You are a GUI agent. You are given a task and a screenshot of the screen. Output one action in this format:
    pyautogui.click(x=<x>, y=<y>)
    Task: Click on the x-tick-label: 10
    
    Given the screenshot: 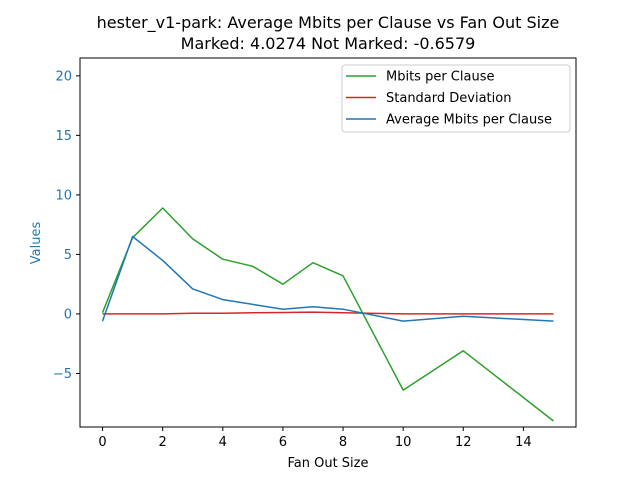 What is the action you would take?
    pyautogui.click(x=403, y=442)
    